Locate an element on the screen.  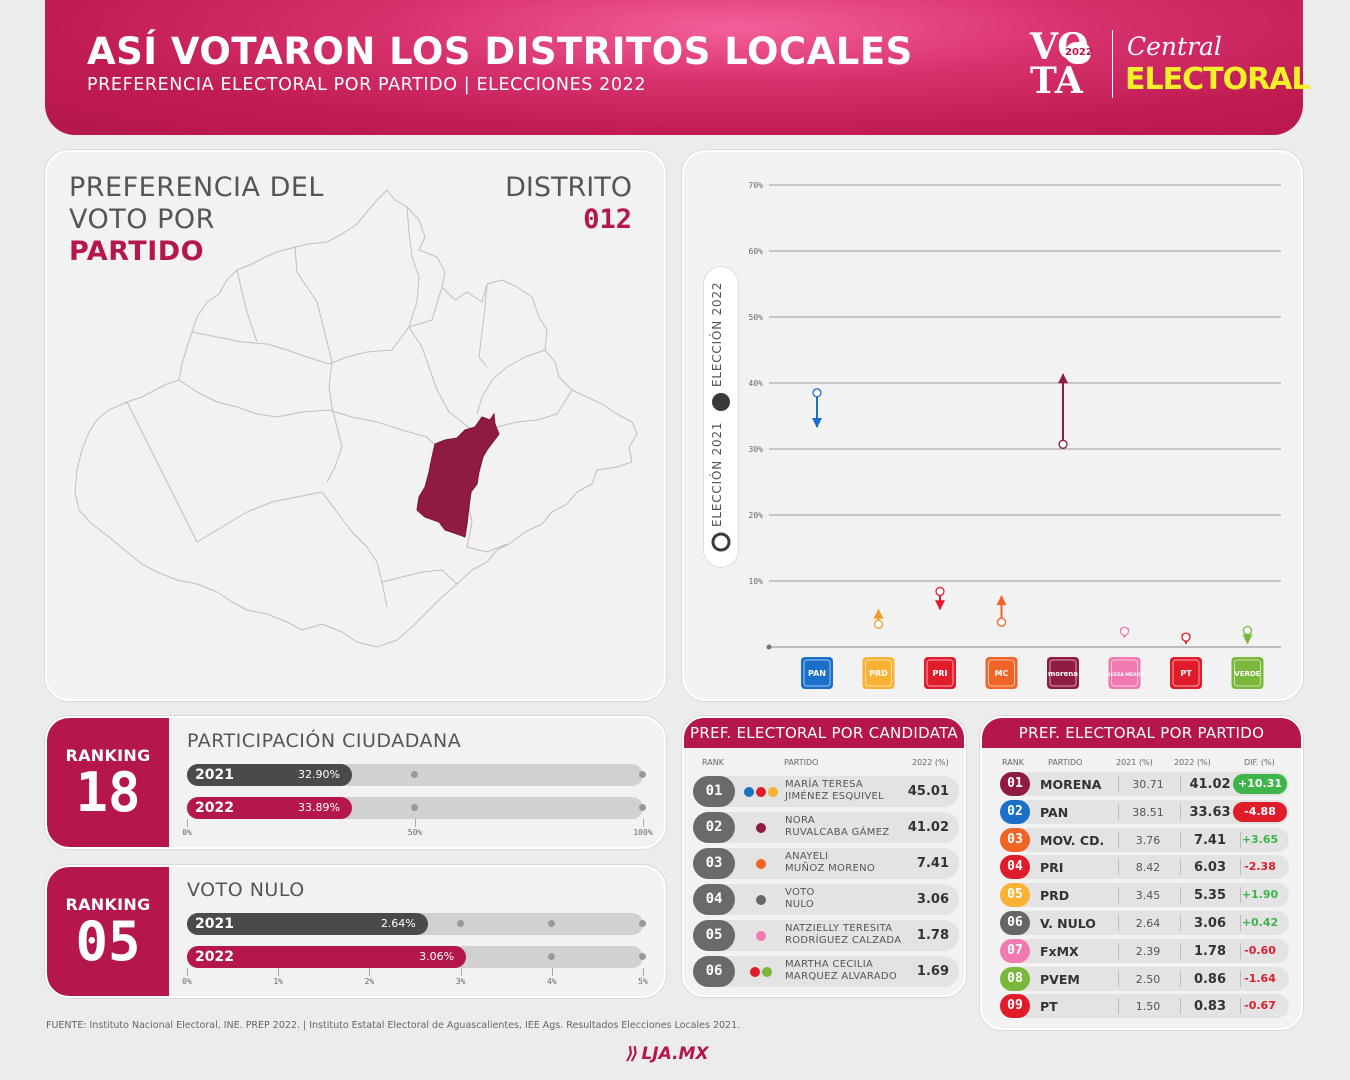
y-tick-label: 10% is located at coordinates (756, 581).